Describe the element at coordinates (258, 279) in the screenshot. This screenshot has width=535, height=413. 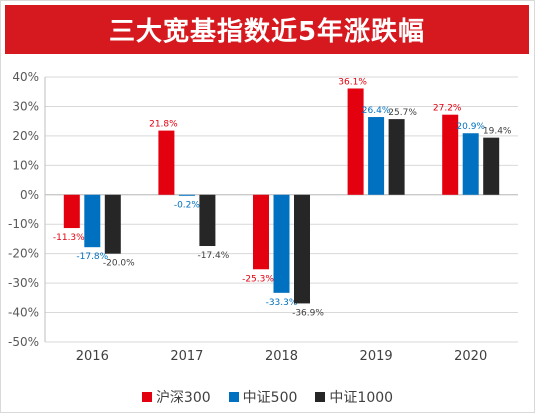
I see `data-label: -25.3%` at that location.